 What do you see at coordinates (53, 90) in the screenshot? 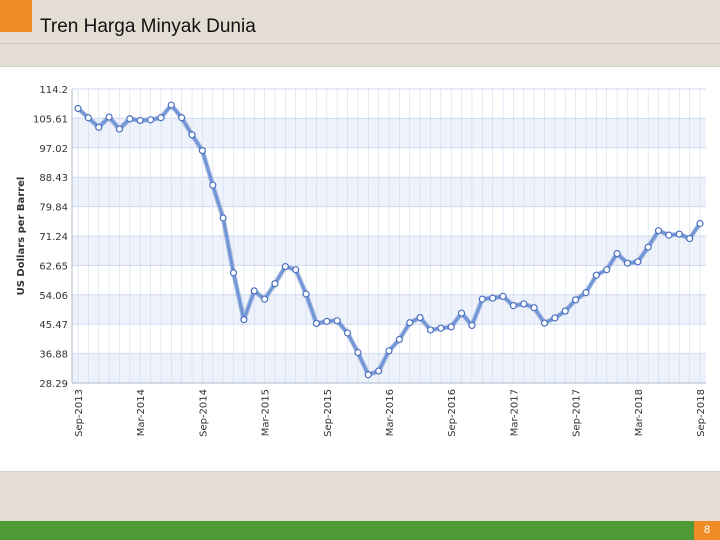
I see `y-tick-label: 114.2` at bounding box center [53, 90].